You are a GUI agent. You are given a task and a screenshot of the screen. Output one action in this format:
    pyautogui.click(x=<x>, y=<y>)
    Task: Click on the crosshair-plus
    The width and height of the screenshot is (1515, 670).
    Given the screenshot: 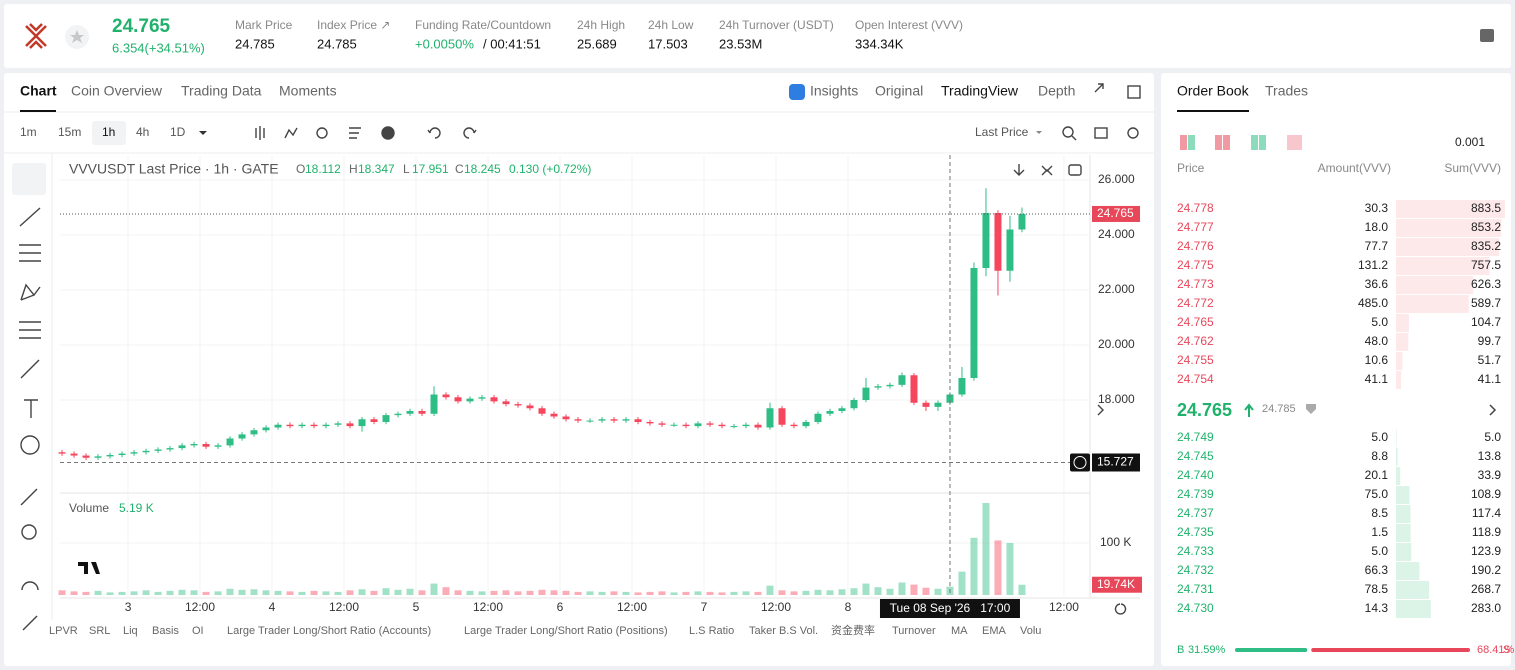 What is the action you would take?
    pyautogui.click(x=1080, y=463)
    